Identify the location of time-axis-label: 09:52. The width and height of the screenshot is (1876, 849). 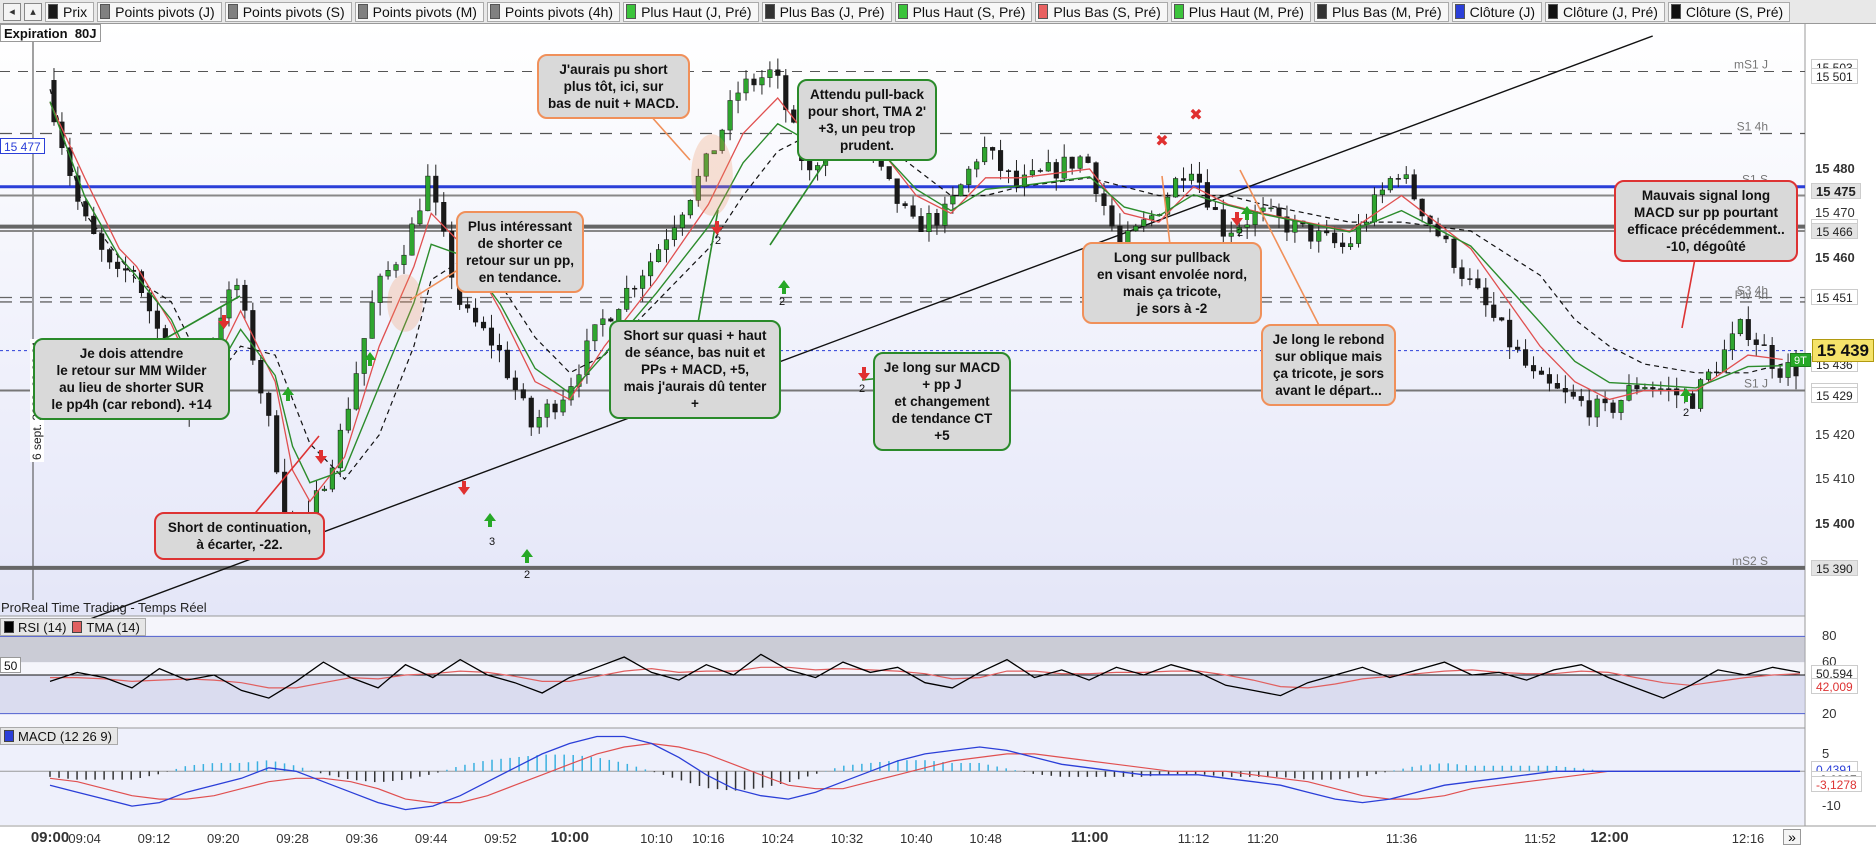
(500, 838).